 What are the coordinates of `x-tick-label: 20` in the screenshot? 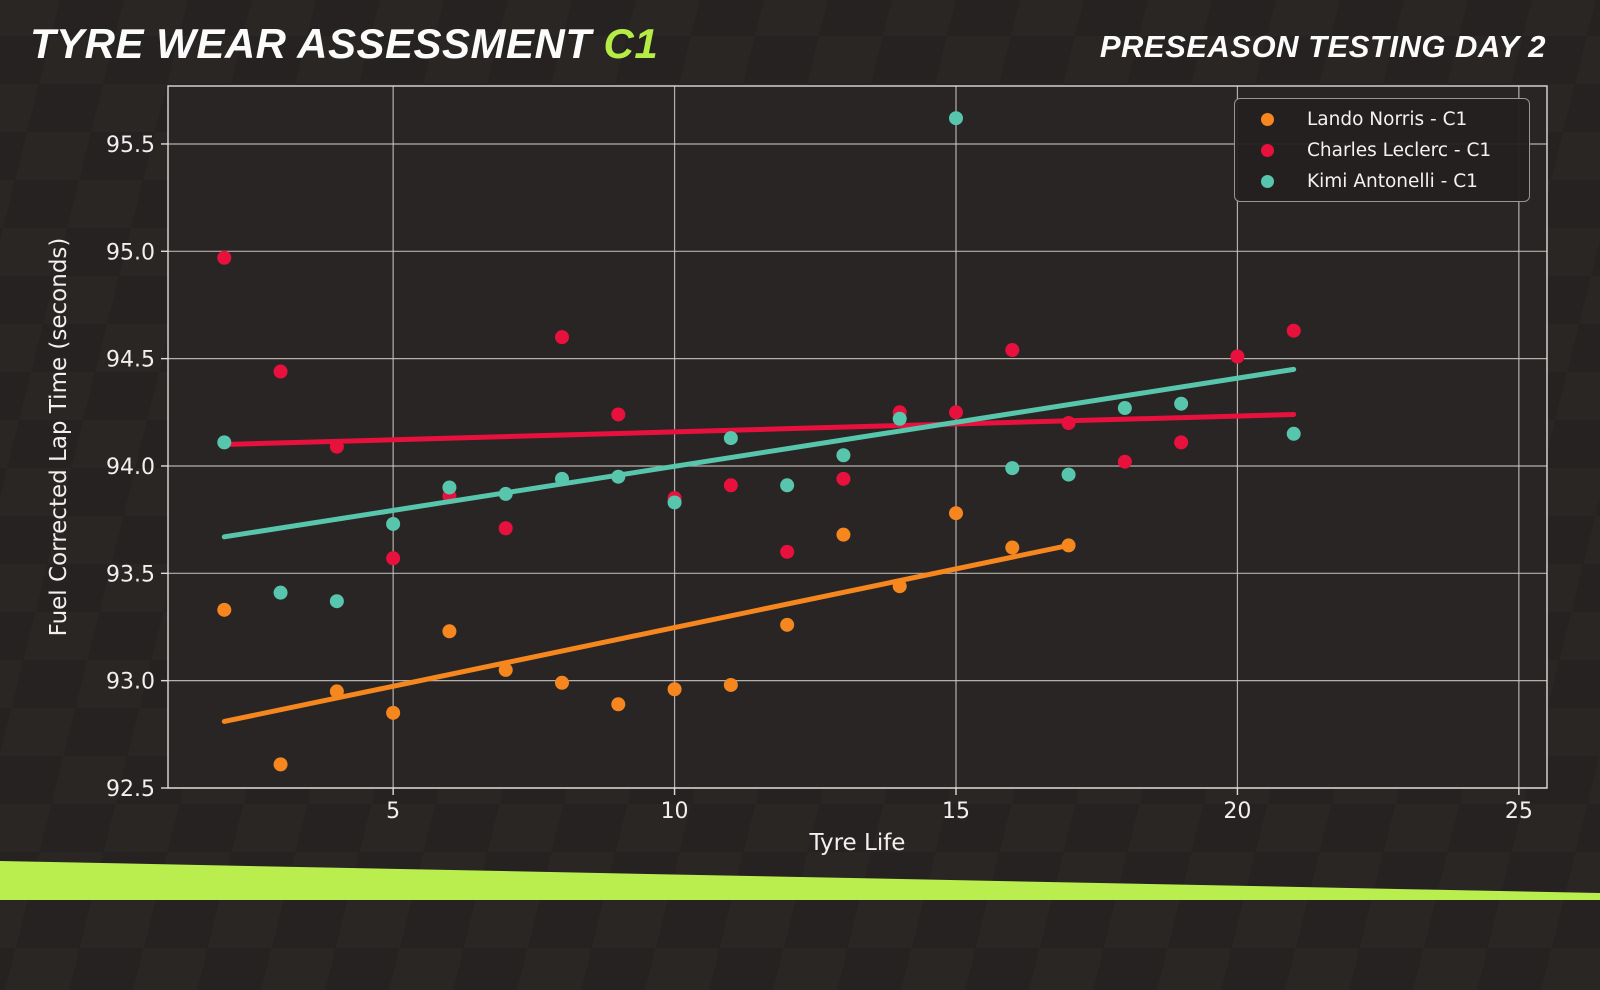 It's located at (1237, 811).